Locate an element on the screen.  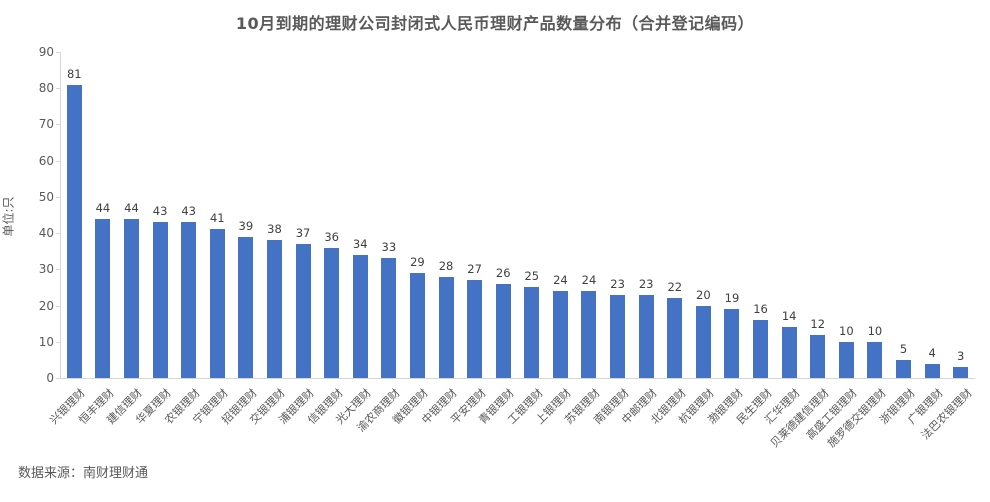
y-axis-line is located at coordinates (60, 215).